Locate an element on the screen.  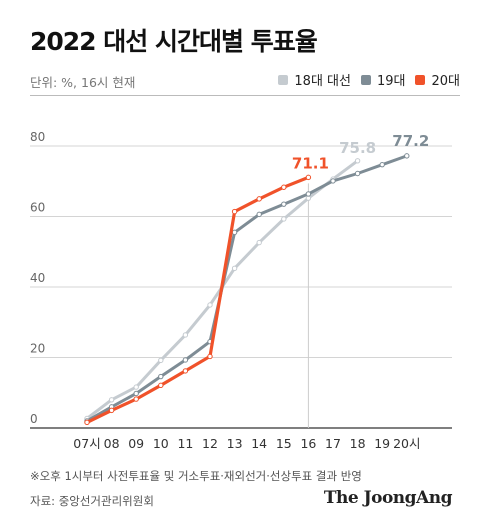
y-tick-label: 80 is located at coordinates (37, 137).